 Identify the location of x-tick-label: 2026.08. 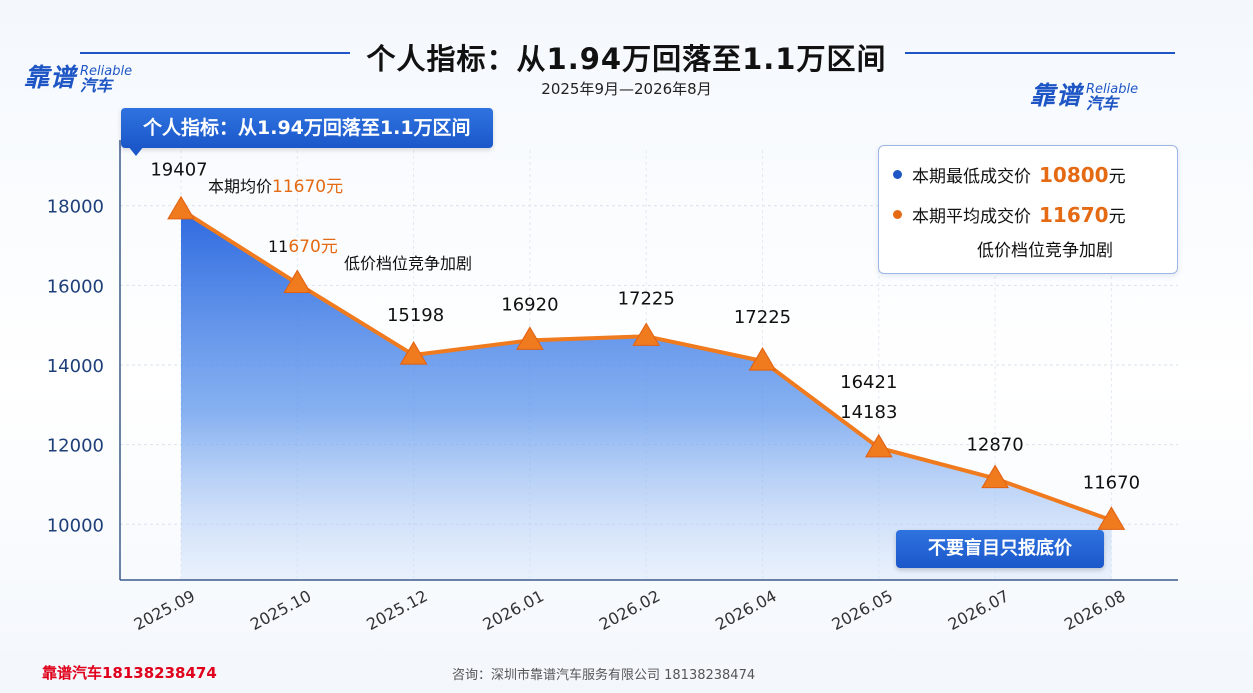
(1094, 610).